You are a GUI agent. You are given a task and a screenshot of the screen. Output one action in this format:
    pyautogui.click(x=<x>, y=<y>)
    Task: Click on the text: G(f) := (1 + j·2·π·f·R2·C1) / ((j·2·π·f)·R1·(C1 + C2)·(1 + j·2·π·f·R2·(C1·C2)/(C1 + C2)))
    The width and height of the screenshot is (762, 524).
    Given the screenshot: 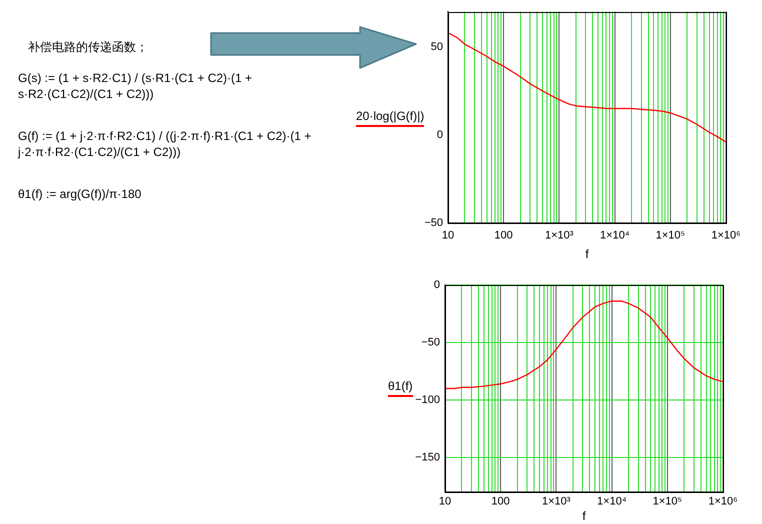 What is the action you would take?
    pyautogui.click(x=165, y=144)
    